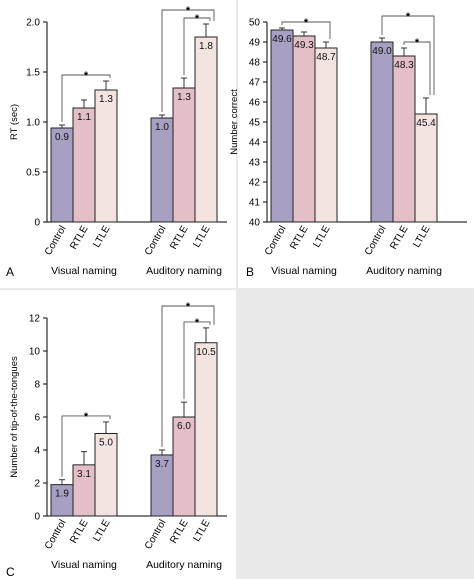  What do you see at coordinates (33, 173) in the screenshot?
I see `y-tick-label: 0.5` at bounding box center [33, 173].